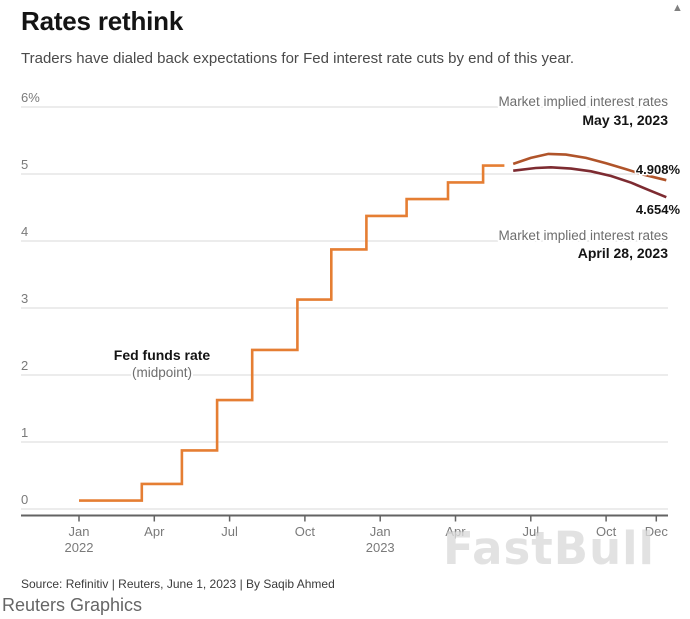 The image size is (690, 619). What do you see at coordinates (72, 605) in the screenshot?
I see `reuters-graphics-credit: Reuters Graphics` at bounding box center [72, 605].